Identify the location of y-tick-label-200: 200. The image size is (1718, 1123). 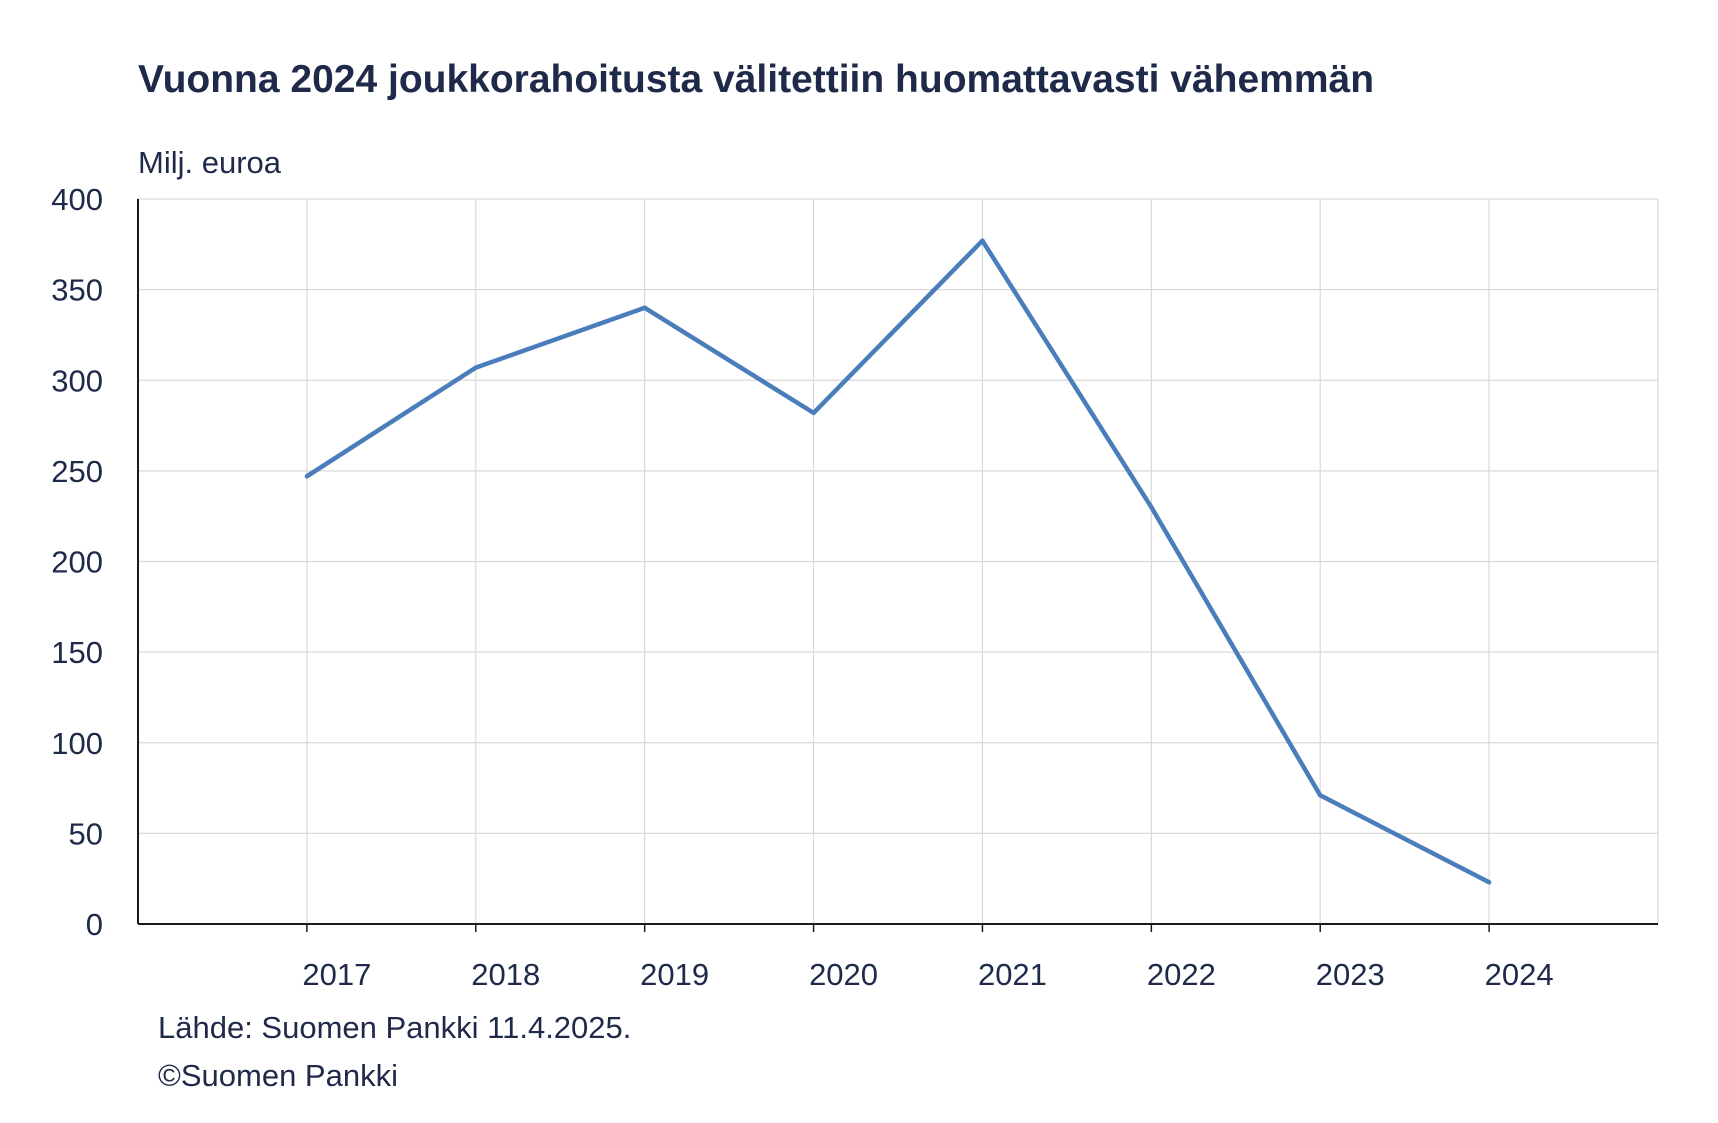
(77, 562).